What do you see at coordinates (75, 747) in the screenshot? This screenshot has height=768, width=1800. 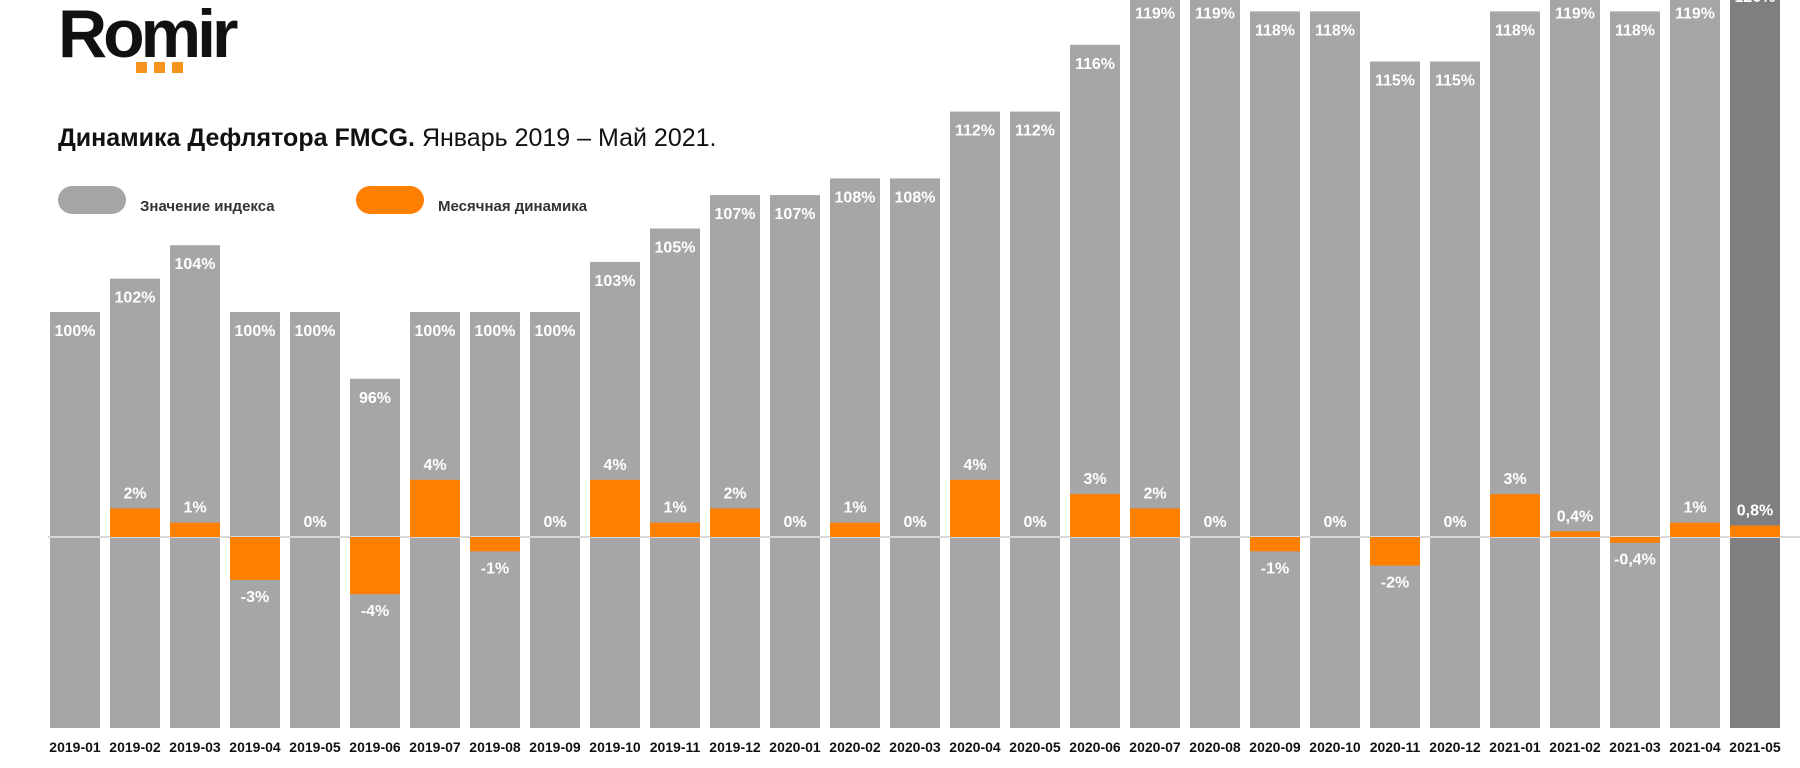 I see `category-label: 2019-01` at bounding box center [75, 747].